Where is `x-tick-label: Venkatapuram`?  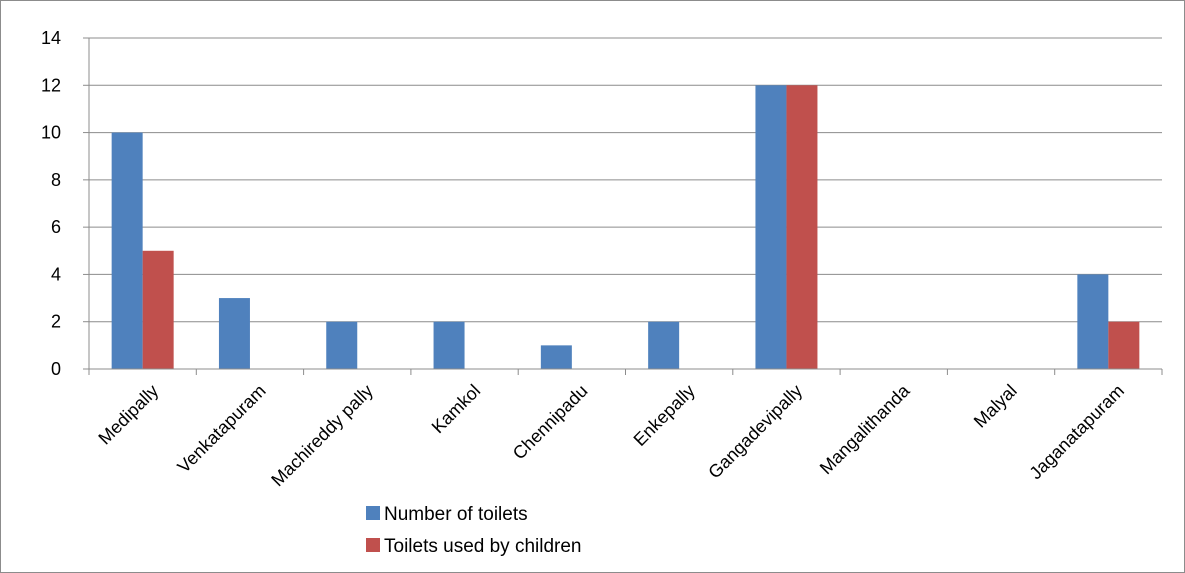
x-tick-label: Venkatapuram is located at coordinates (221, 429).